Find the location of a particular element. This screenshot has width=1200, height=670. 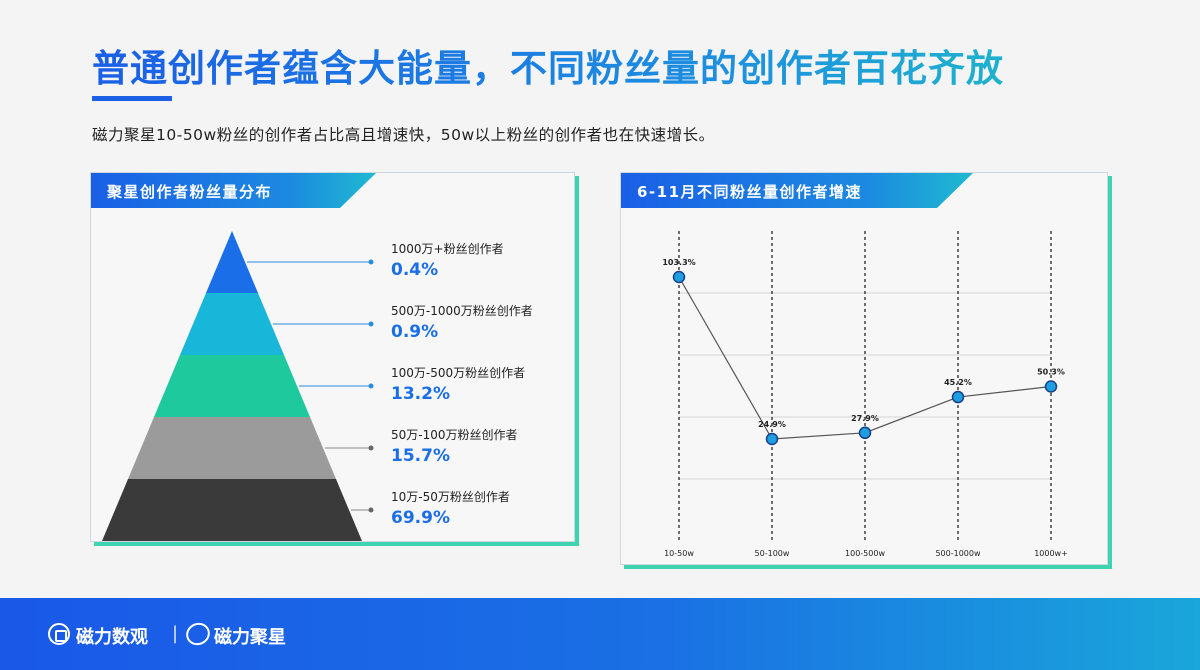

data-label: 50.3% is located at coordinates (1051, 372).